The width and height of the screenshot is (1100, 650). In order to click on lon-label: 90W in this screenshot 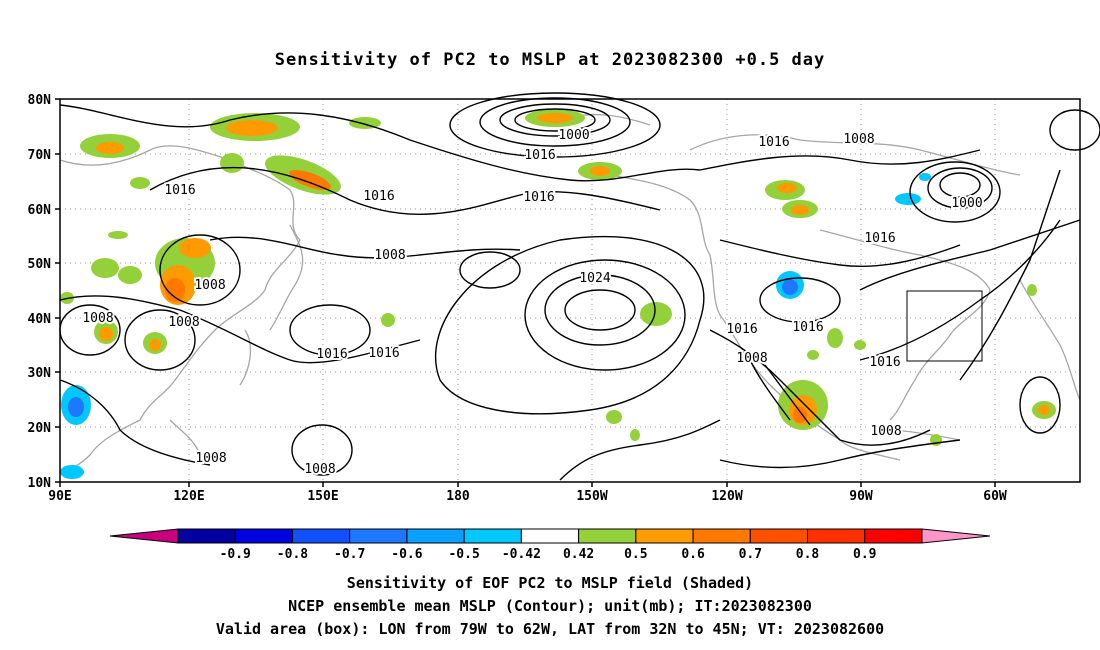, I will do `click(861, 496)`.